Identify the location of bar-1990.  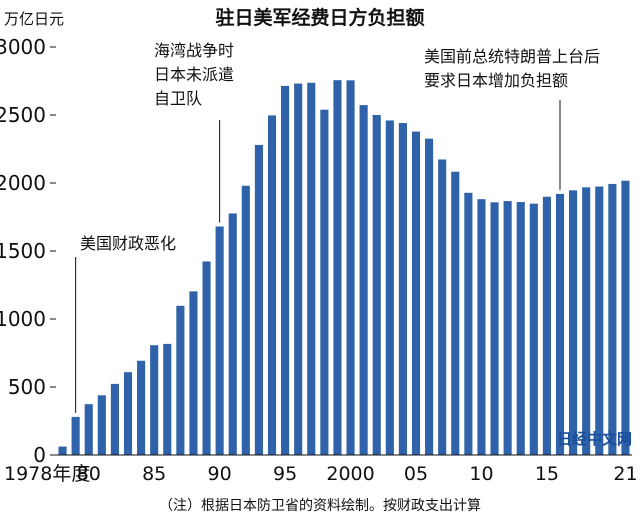
(219, 340).